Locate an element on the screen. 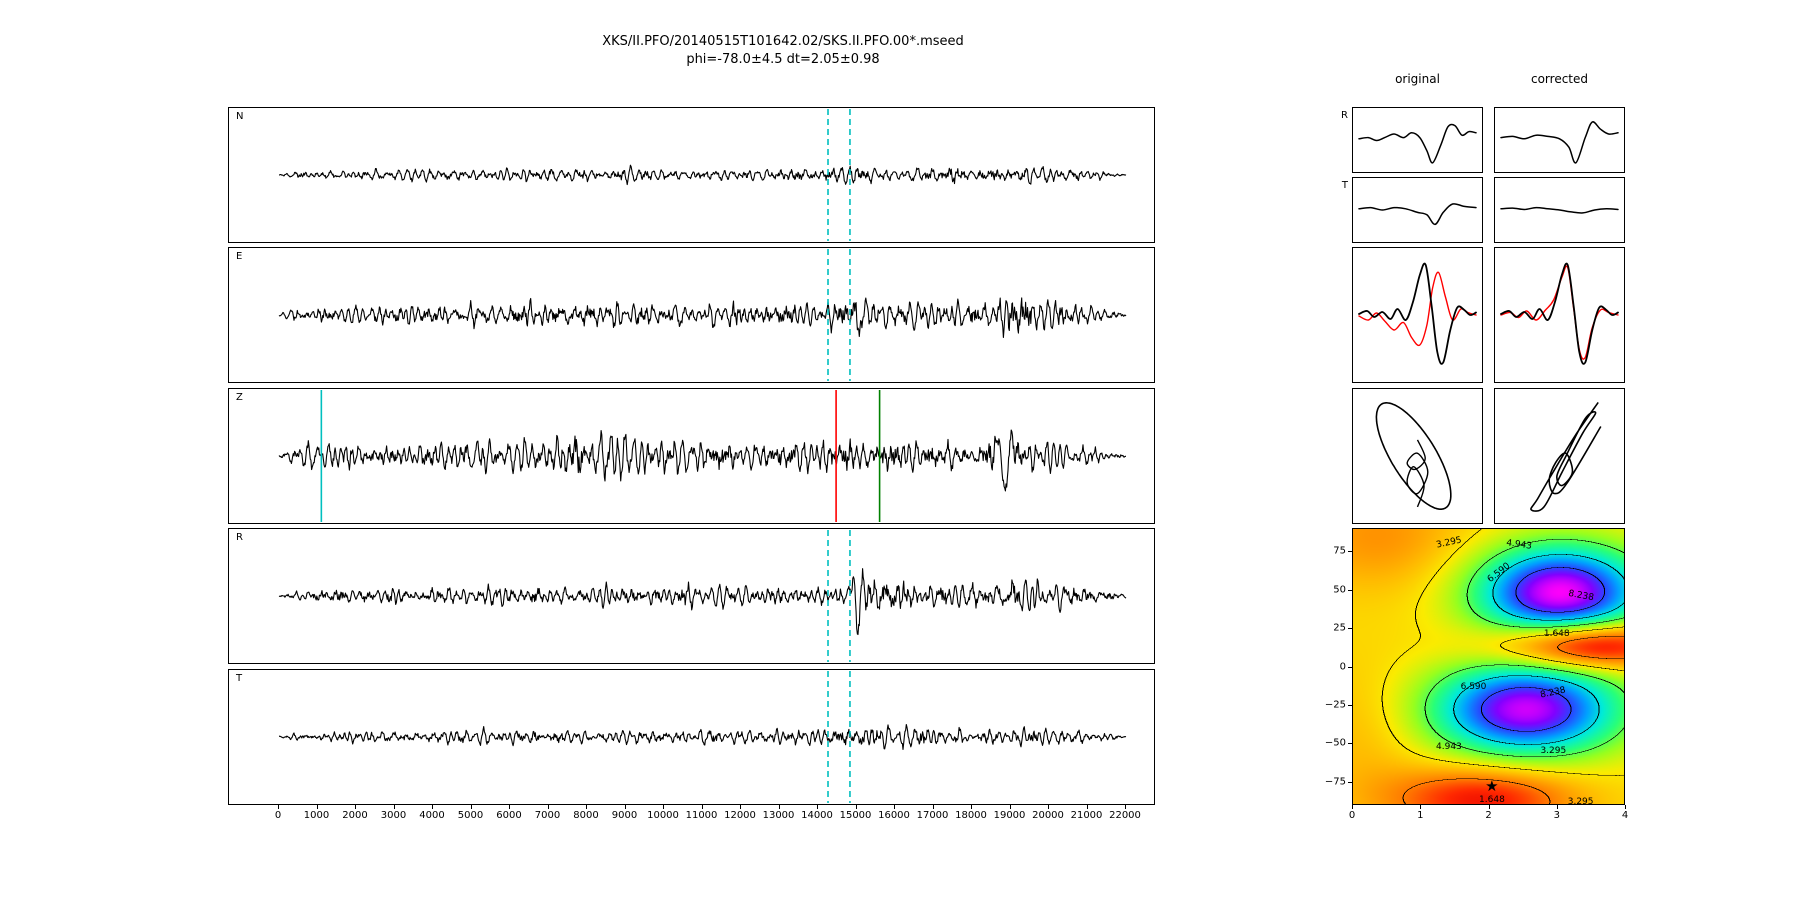 The image size is (1800, 900). comparison-panel-corrected is located at coordinates (1559, 315).